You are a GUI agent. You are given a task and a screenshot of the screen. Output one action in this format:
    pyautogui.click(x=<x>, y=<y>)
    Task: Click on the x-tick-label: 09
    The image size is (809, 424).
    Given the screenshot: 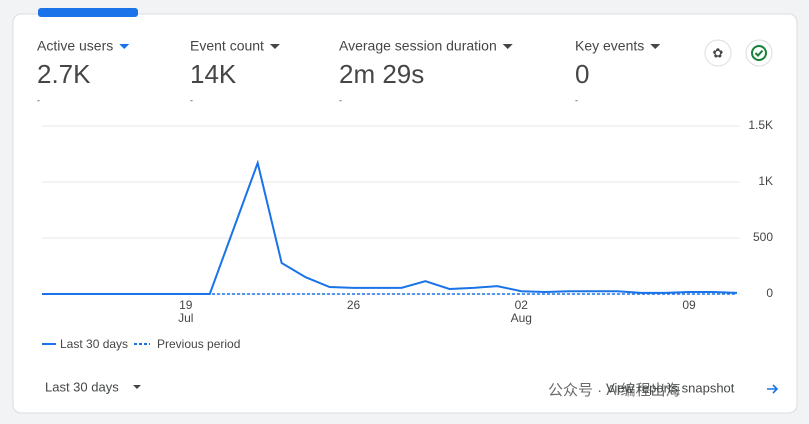 What is the action you would take?
    pyautogui.click(x=689, y=305)
    